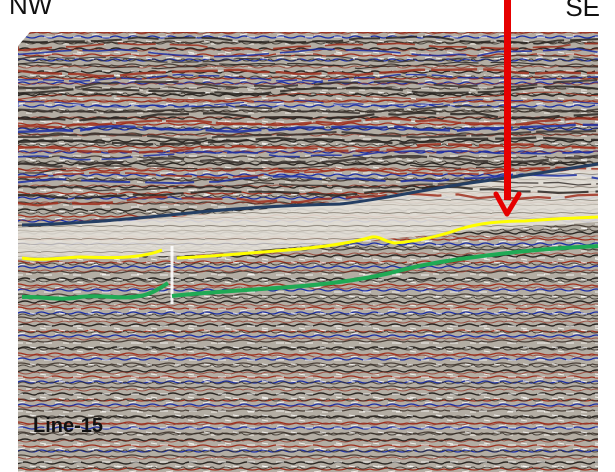 The height and width of the screenshot is (472, 615). Describe the element at coordinates (310, 272) in the screenshot. I see `green-horizon` at that location.